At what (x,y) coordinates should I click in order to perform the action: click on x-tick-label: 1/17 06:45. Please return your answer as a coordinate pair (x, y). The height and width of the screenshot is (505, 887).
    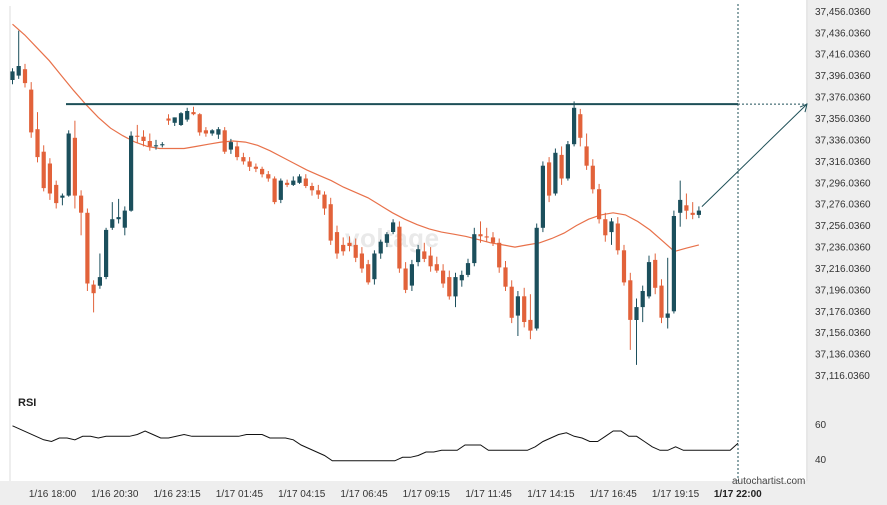
    Looking at the image, I should click on (364, 494).